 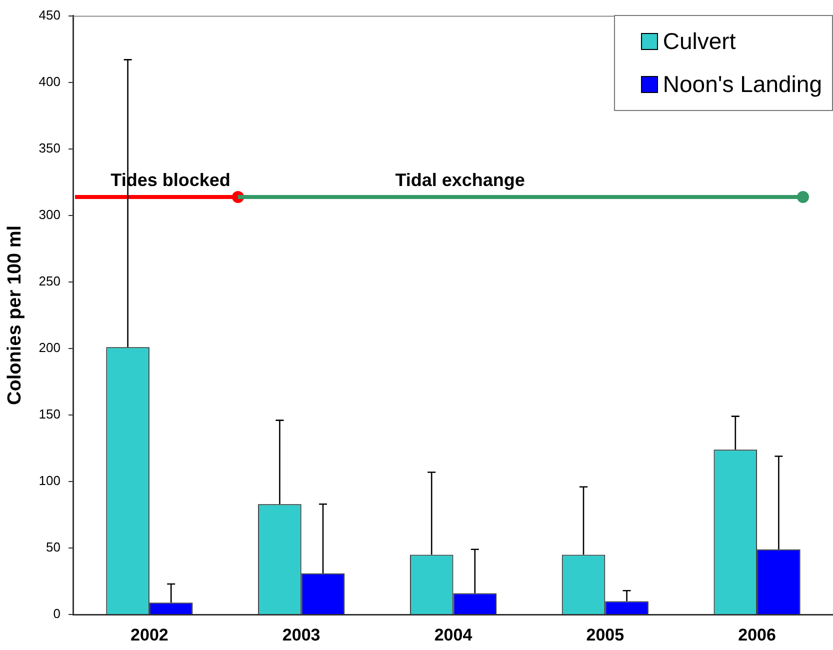 What do you see at coordinates (49, 414) in the screenshot?
I see `y-tick-label: 150` at bounding box center [49, 414].